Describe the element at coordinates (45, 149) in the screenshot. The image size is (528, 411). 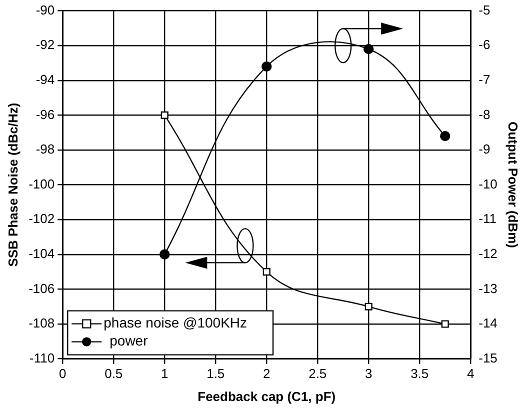
I see `y-tick-label: -98` at that location.